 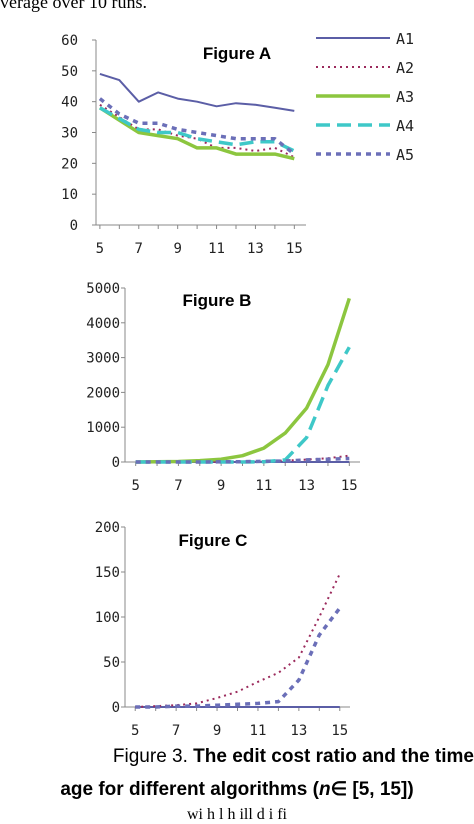 What do you see at coordinates (213, 540) in the screenshot?
I see `chart3-title: Figure C` at bounding box center [213, 540].